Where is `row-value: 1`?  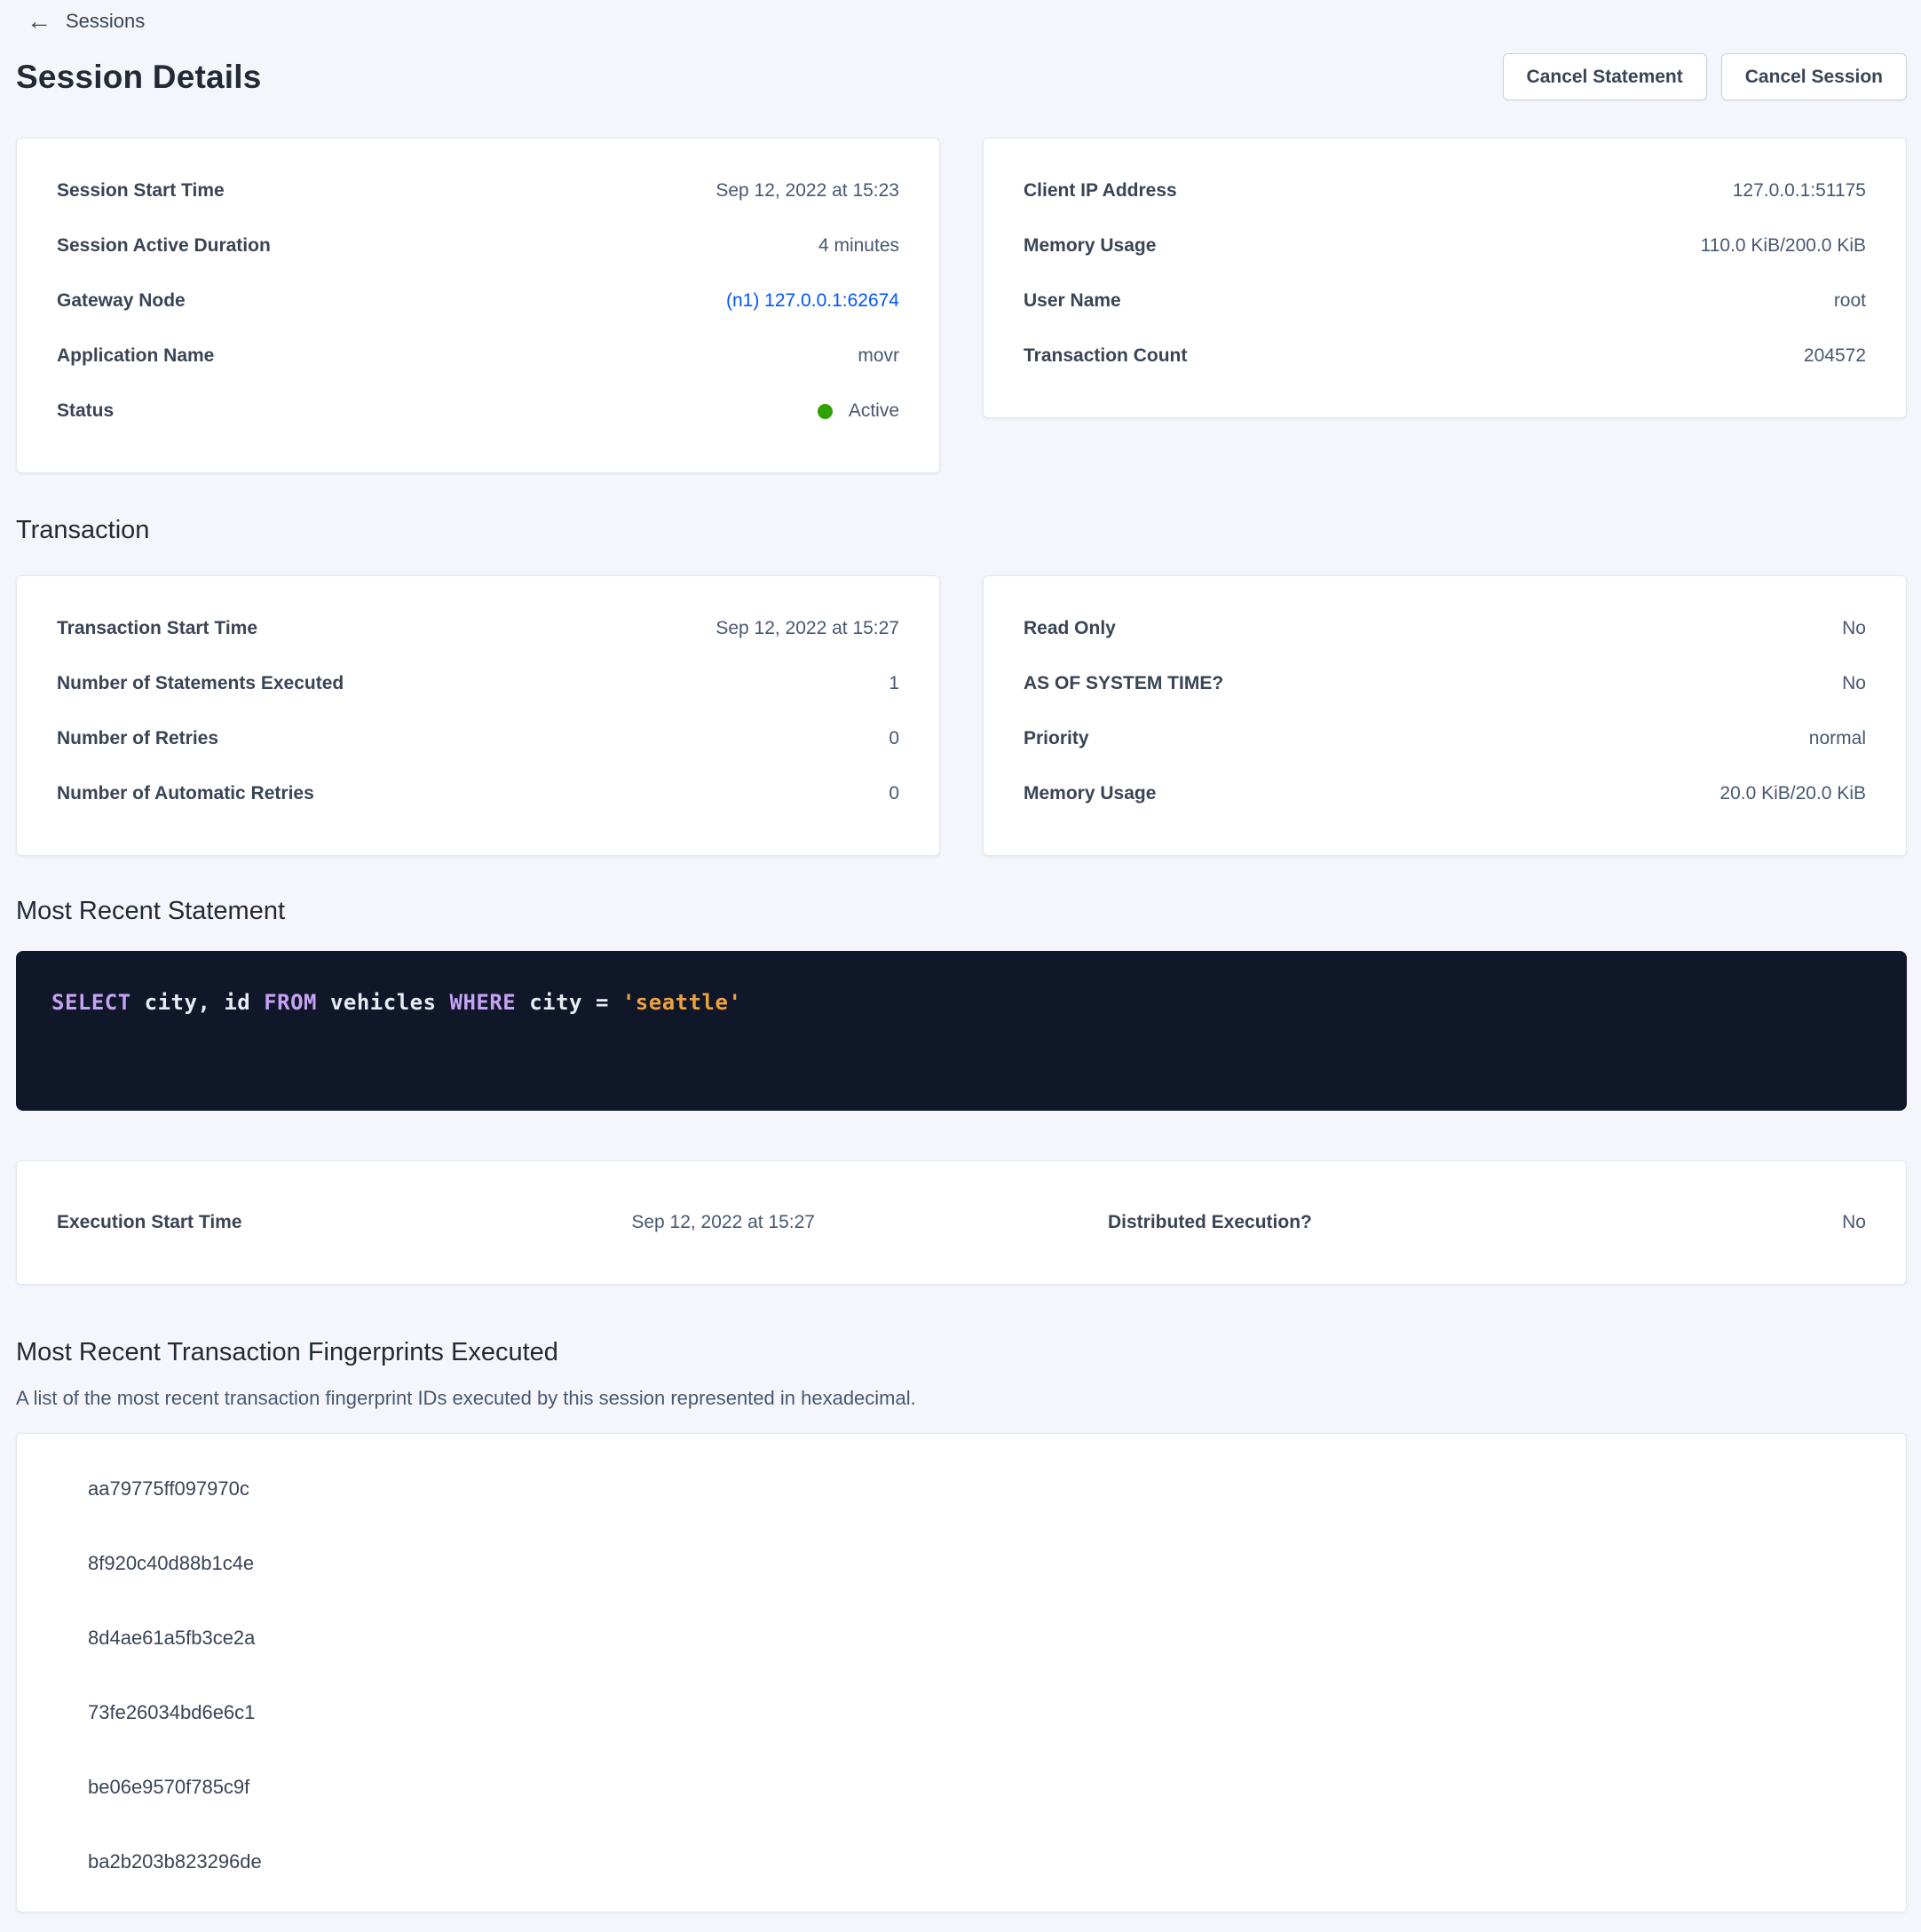 row-value: 1 is located at coordinates (894, 683).